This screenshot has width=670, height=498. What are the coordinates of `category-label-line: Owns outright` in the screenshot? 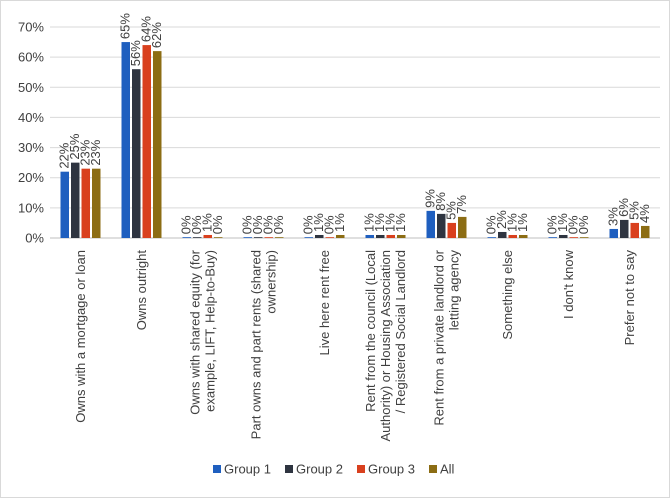 It's located at (141, 290).